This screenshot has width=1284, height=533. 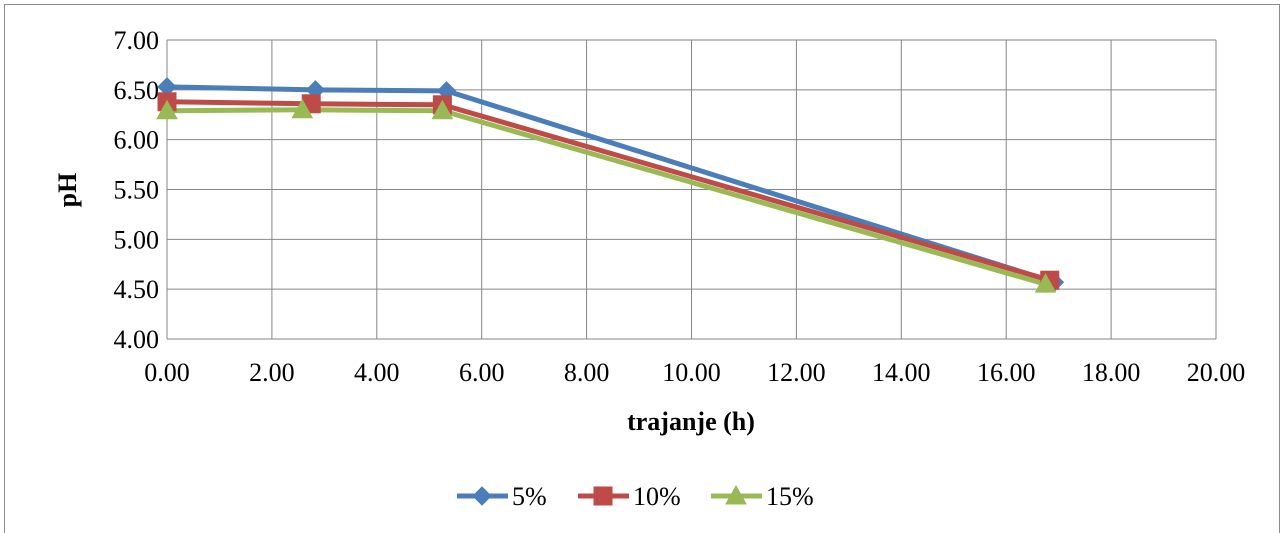 What do you see at coordinates (137, 239) in the screenshot?
I see `y-tick-label: 5.00` at bounding box center [137, 239].